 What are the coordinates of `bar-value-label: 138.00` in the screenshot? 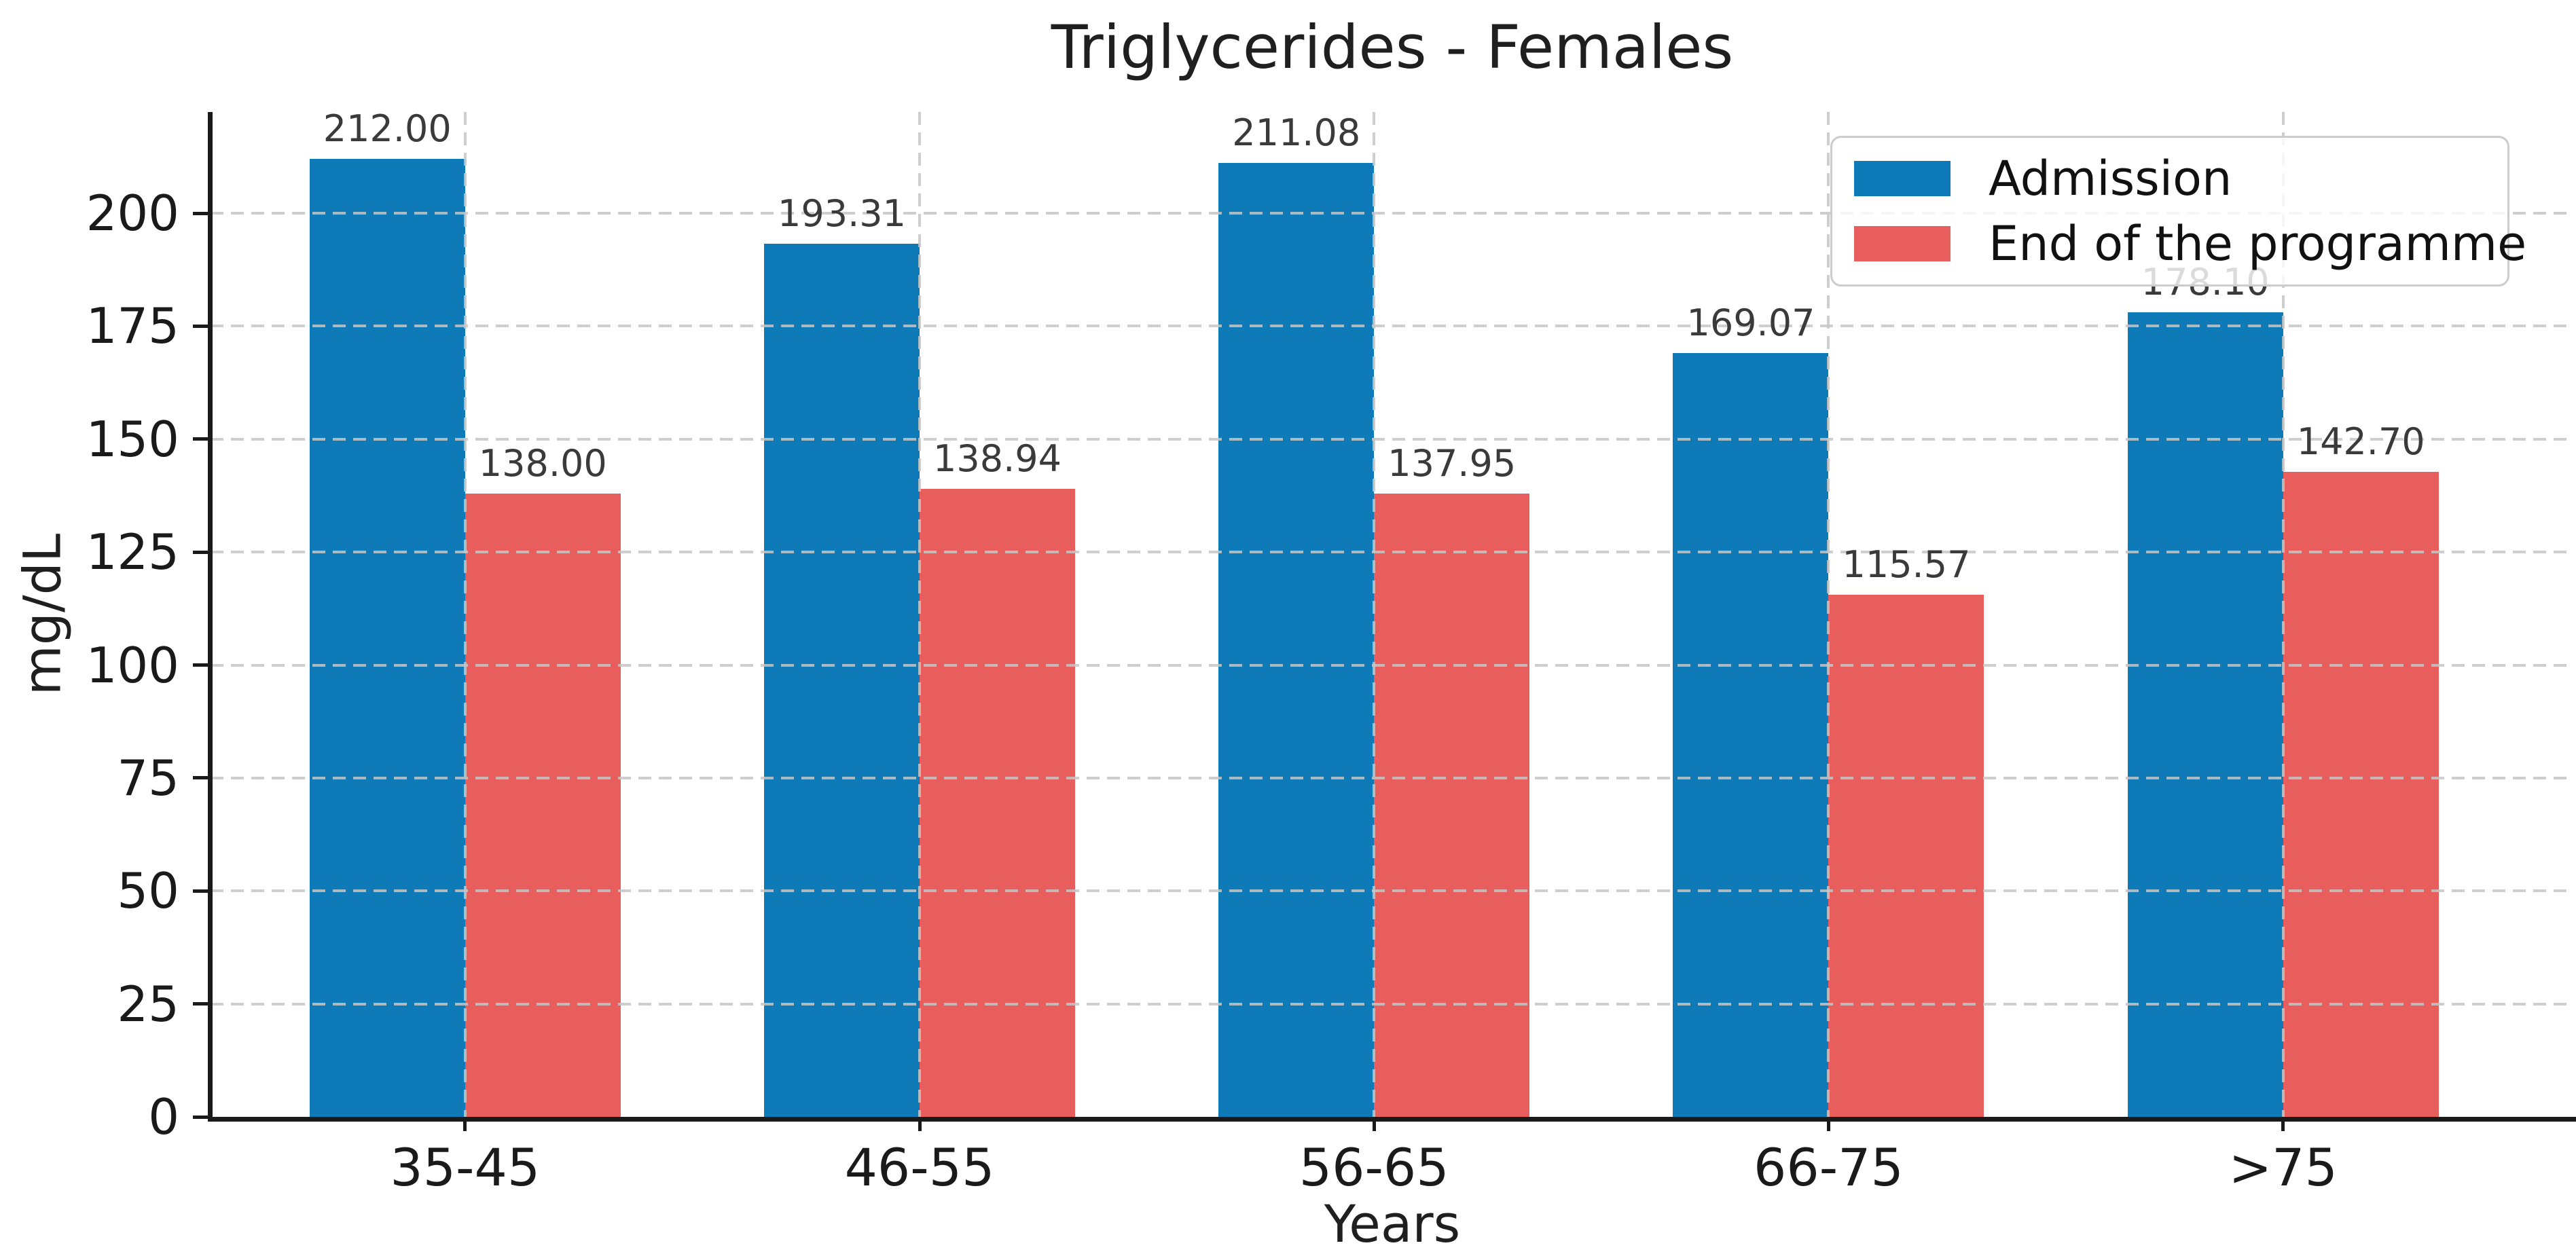 It's located at (542, 463).